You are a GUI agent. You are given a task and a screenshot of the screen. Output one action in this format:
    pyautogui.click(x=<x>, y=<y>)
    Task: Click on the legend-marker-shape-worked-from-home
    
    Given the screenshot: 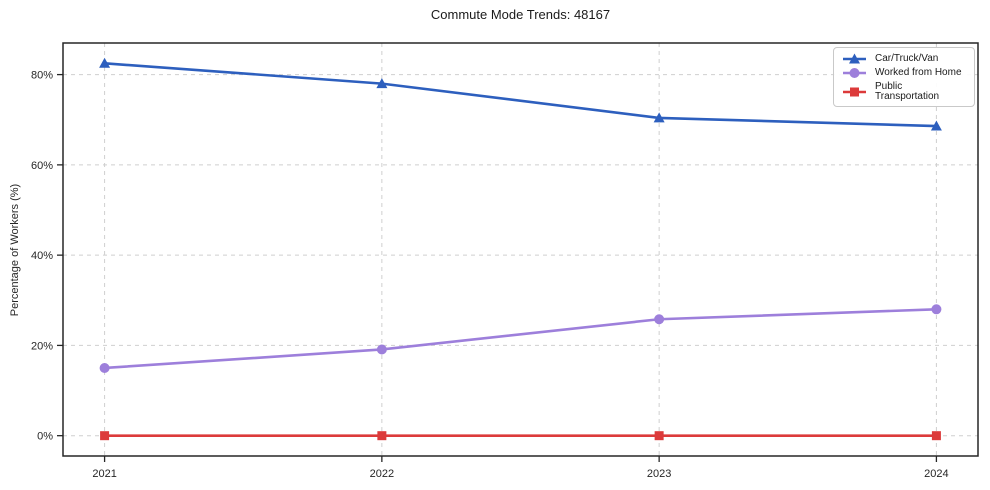 What is the action you would take?
    pyautogui.click(x=854, y=73)
    